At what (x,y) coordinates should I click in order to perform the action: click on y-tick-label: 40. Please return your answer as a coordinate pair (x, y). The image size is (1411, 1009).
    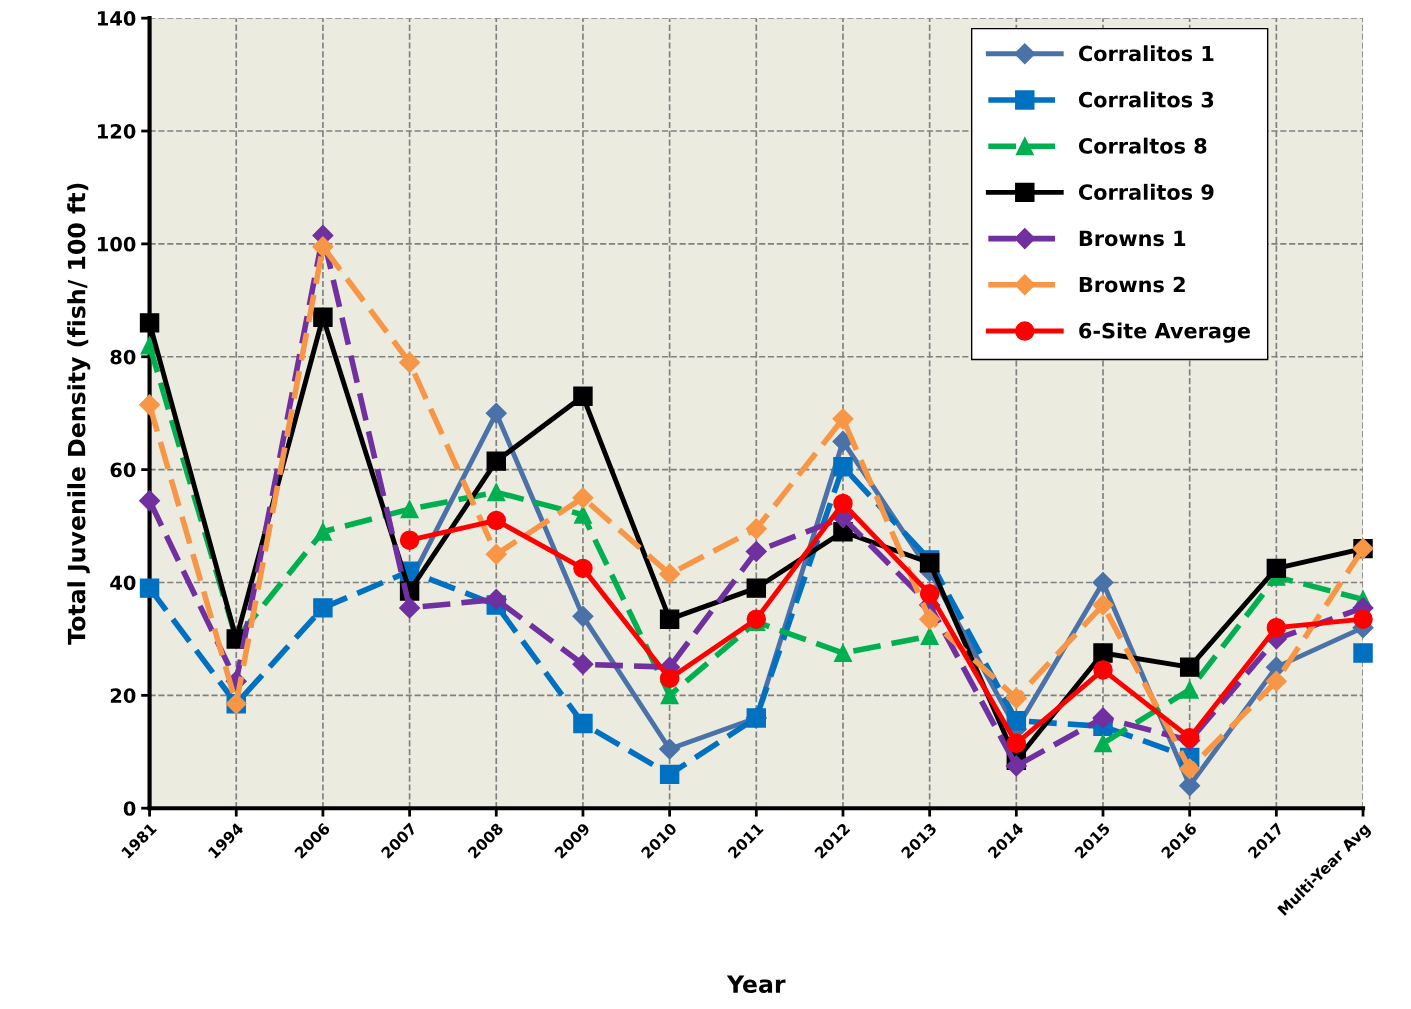
    Looking at the image, I should click on (123, 583).